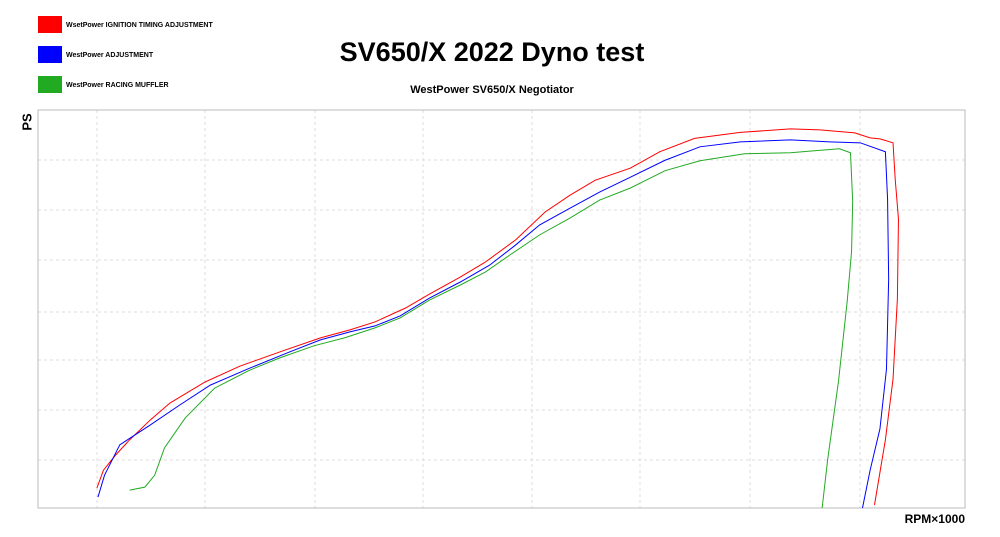 The image size is (1000, 537). Describe the element at coordinates (26, 122) in the screenshot. I see `y-axis-label: PS` at that location.